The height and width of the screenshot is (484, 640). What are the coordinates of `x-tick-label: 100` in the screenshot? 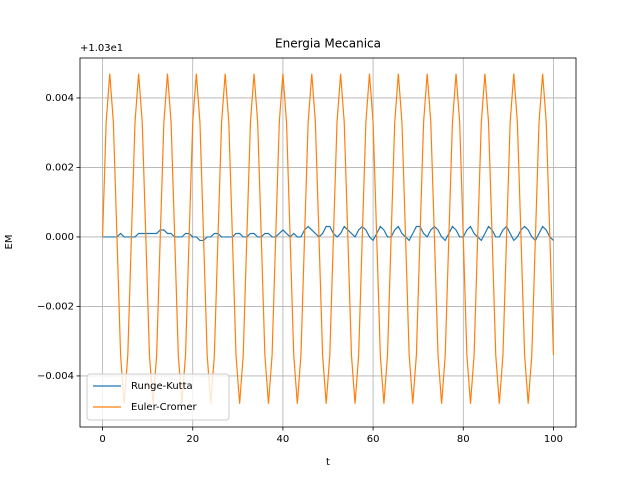 It's located at (553, 439).